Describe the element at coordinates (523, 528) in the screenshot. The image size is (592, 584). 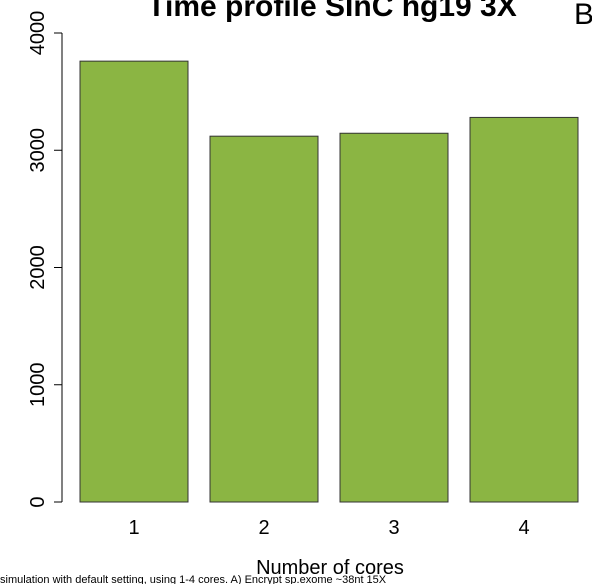
I see `x-tick-label: 4` at that location.